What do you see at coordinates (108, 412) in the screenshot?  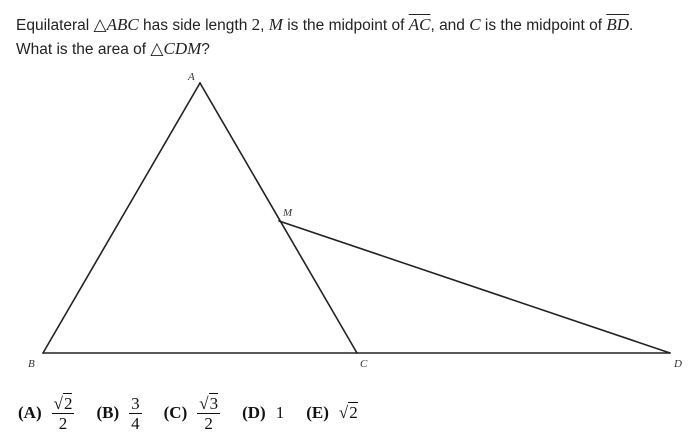 I see `choice-letter: (B)` at bounding box center [108, 412].